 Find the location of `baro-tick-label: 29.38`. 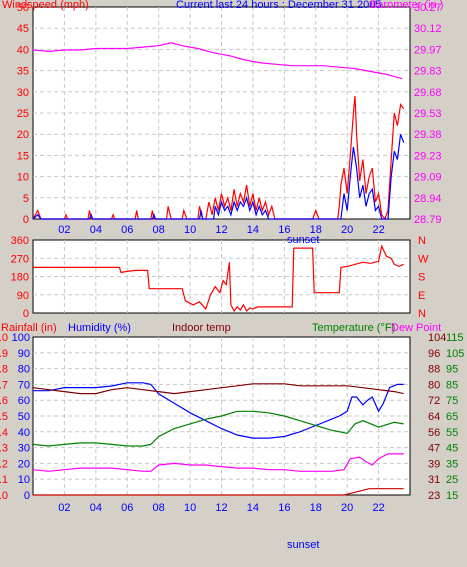

baro-tick-label: 29.38 is located at coordinates (428, 135).